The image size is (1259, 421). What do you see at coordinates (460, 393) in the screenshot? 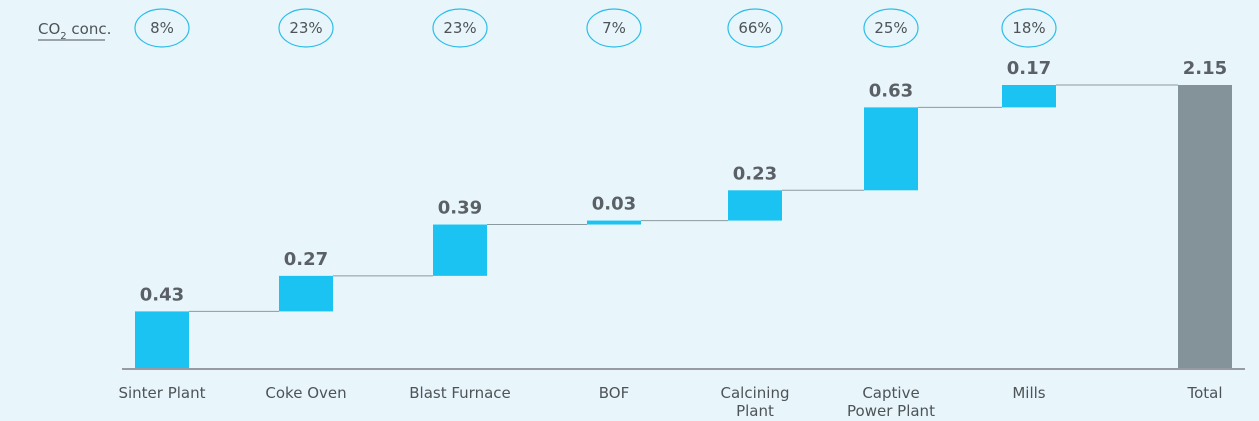
I see `category-label-2: Blast Furnace` at bounding box center [460, 393].